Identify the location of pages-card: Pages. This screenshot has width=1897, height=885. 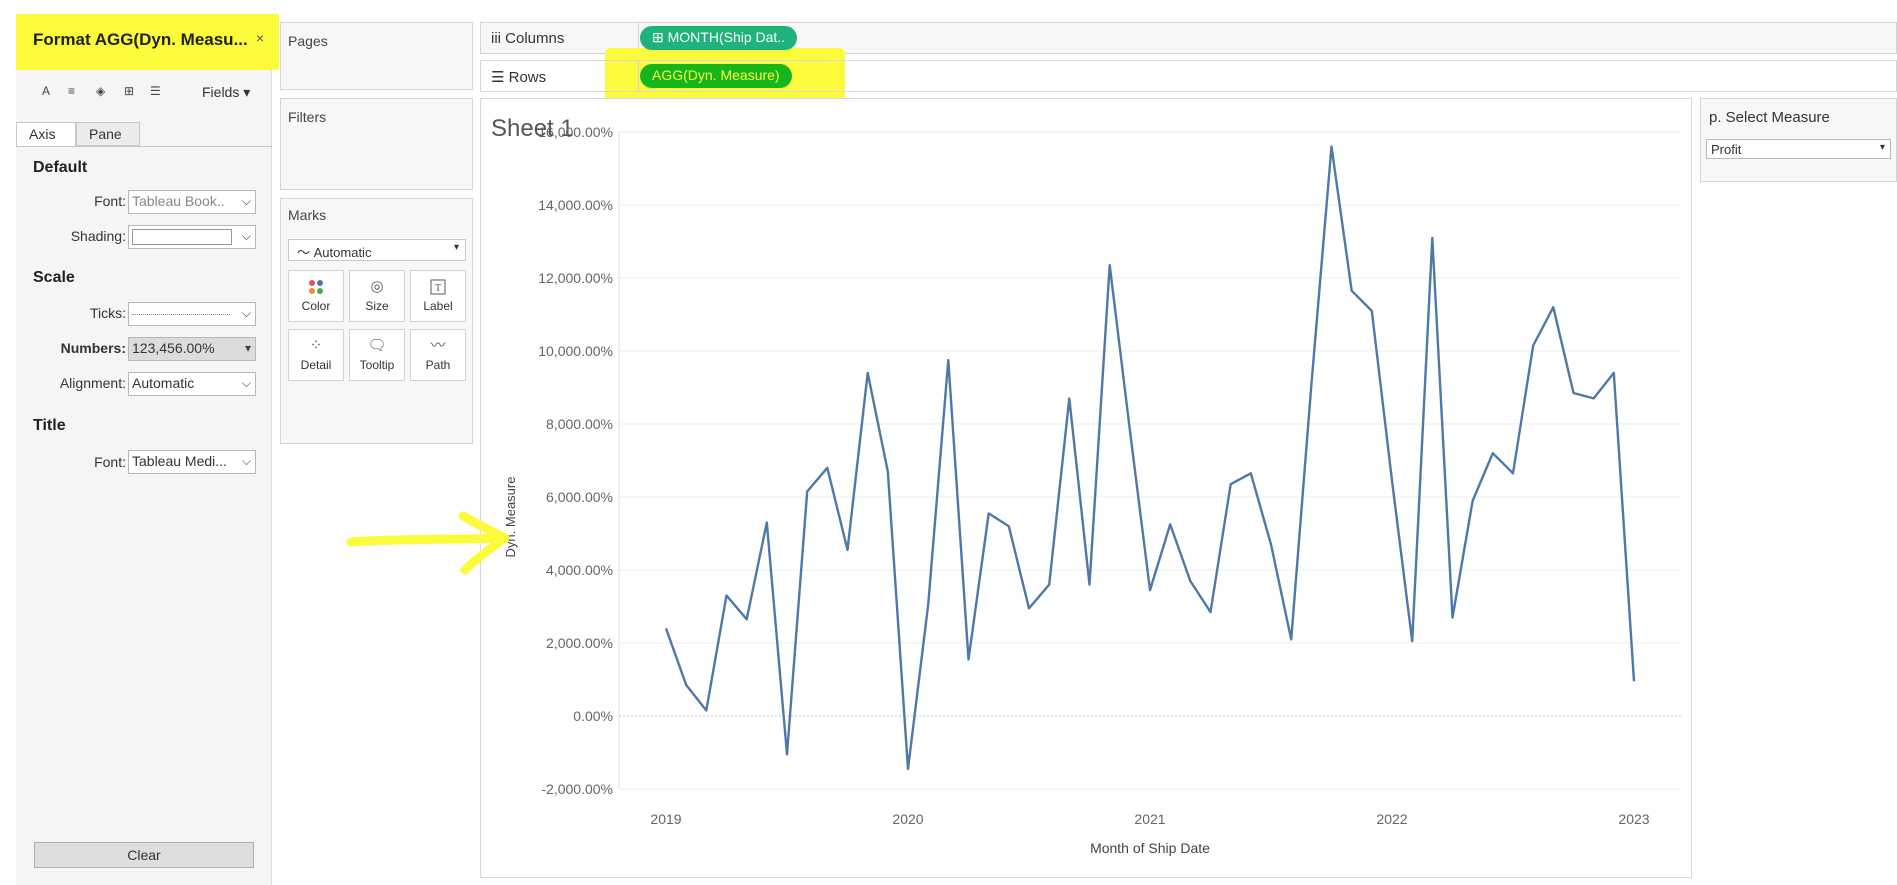
(376, 56).